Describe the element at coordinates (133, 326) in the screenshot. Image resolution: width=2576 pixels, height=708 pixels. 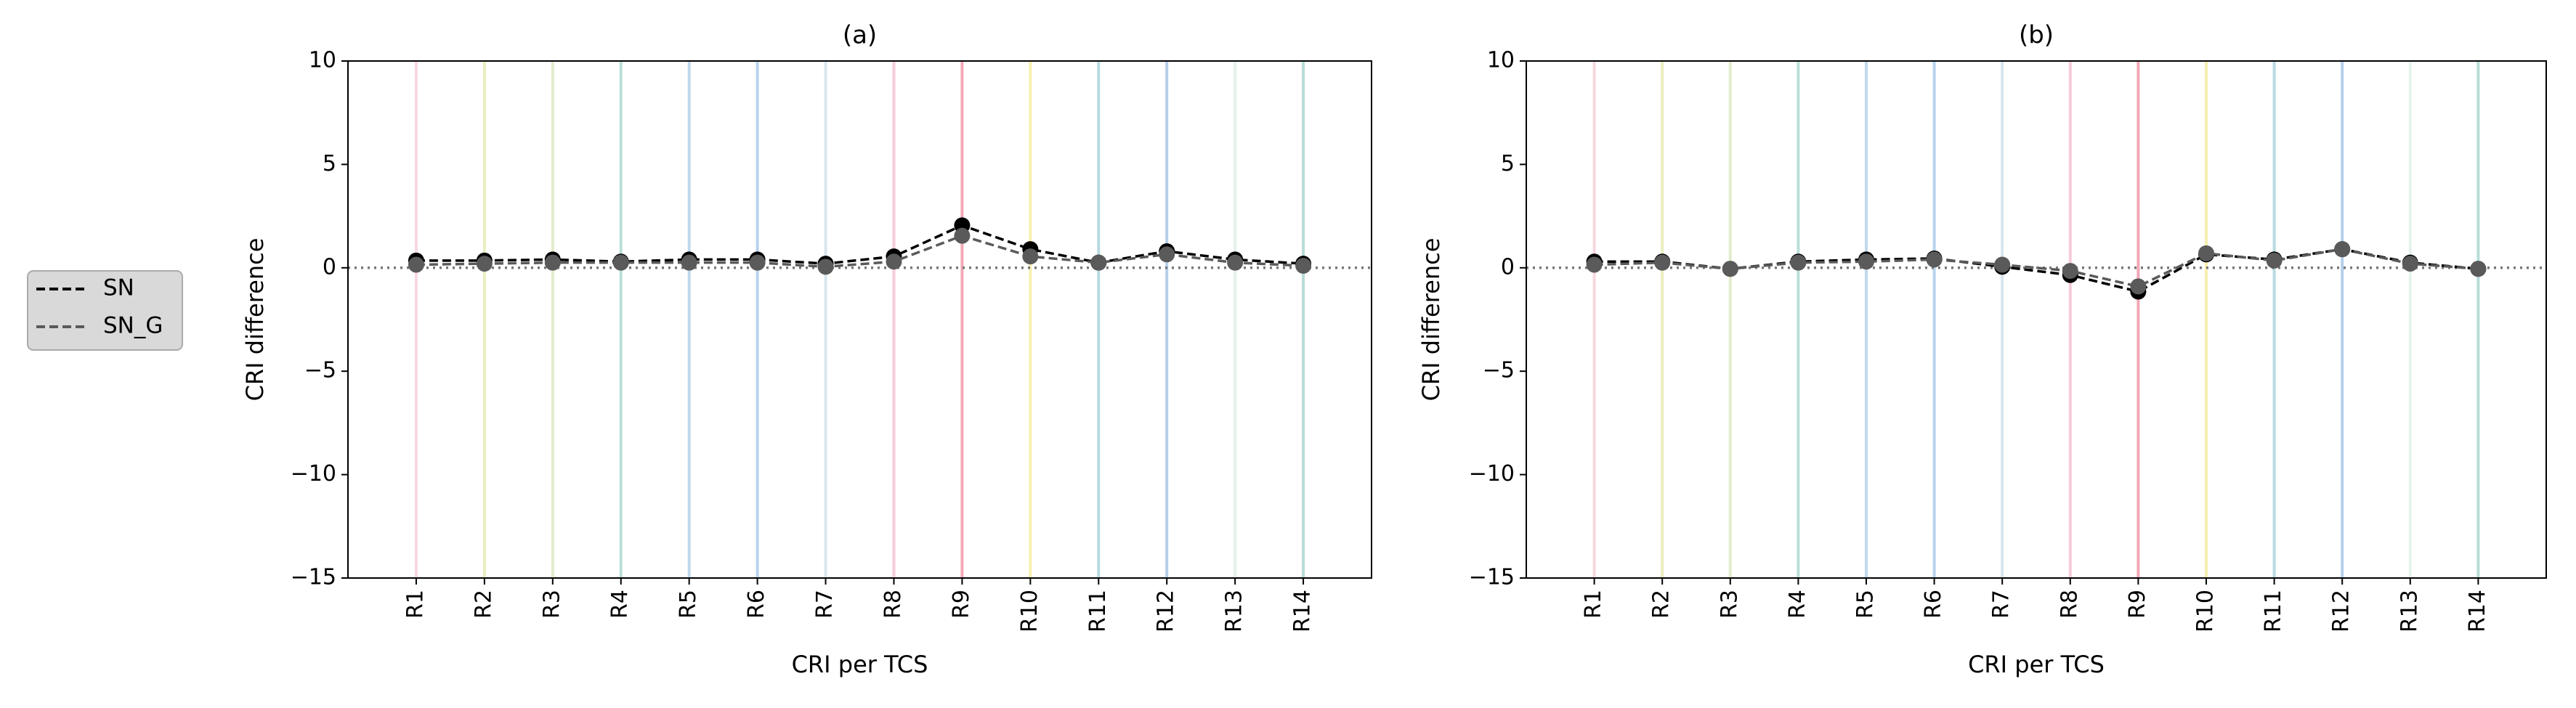
I see `legend-label: SN_G` at that location.